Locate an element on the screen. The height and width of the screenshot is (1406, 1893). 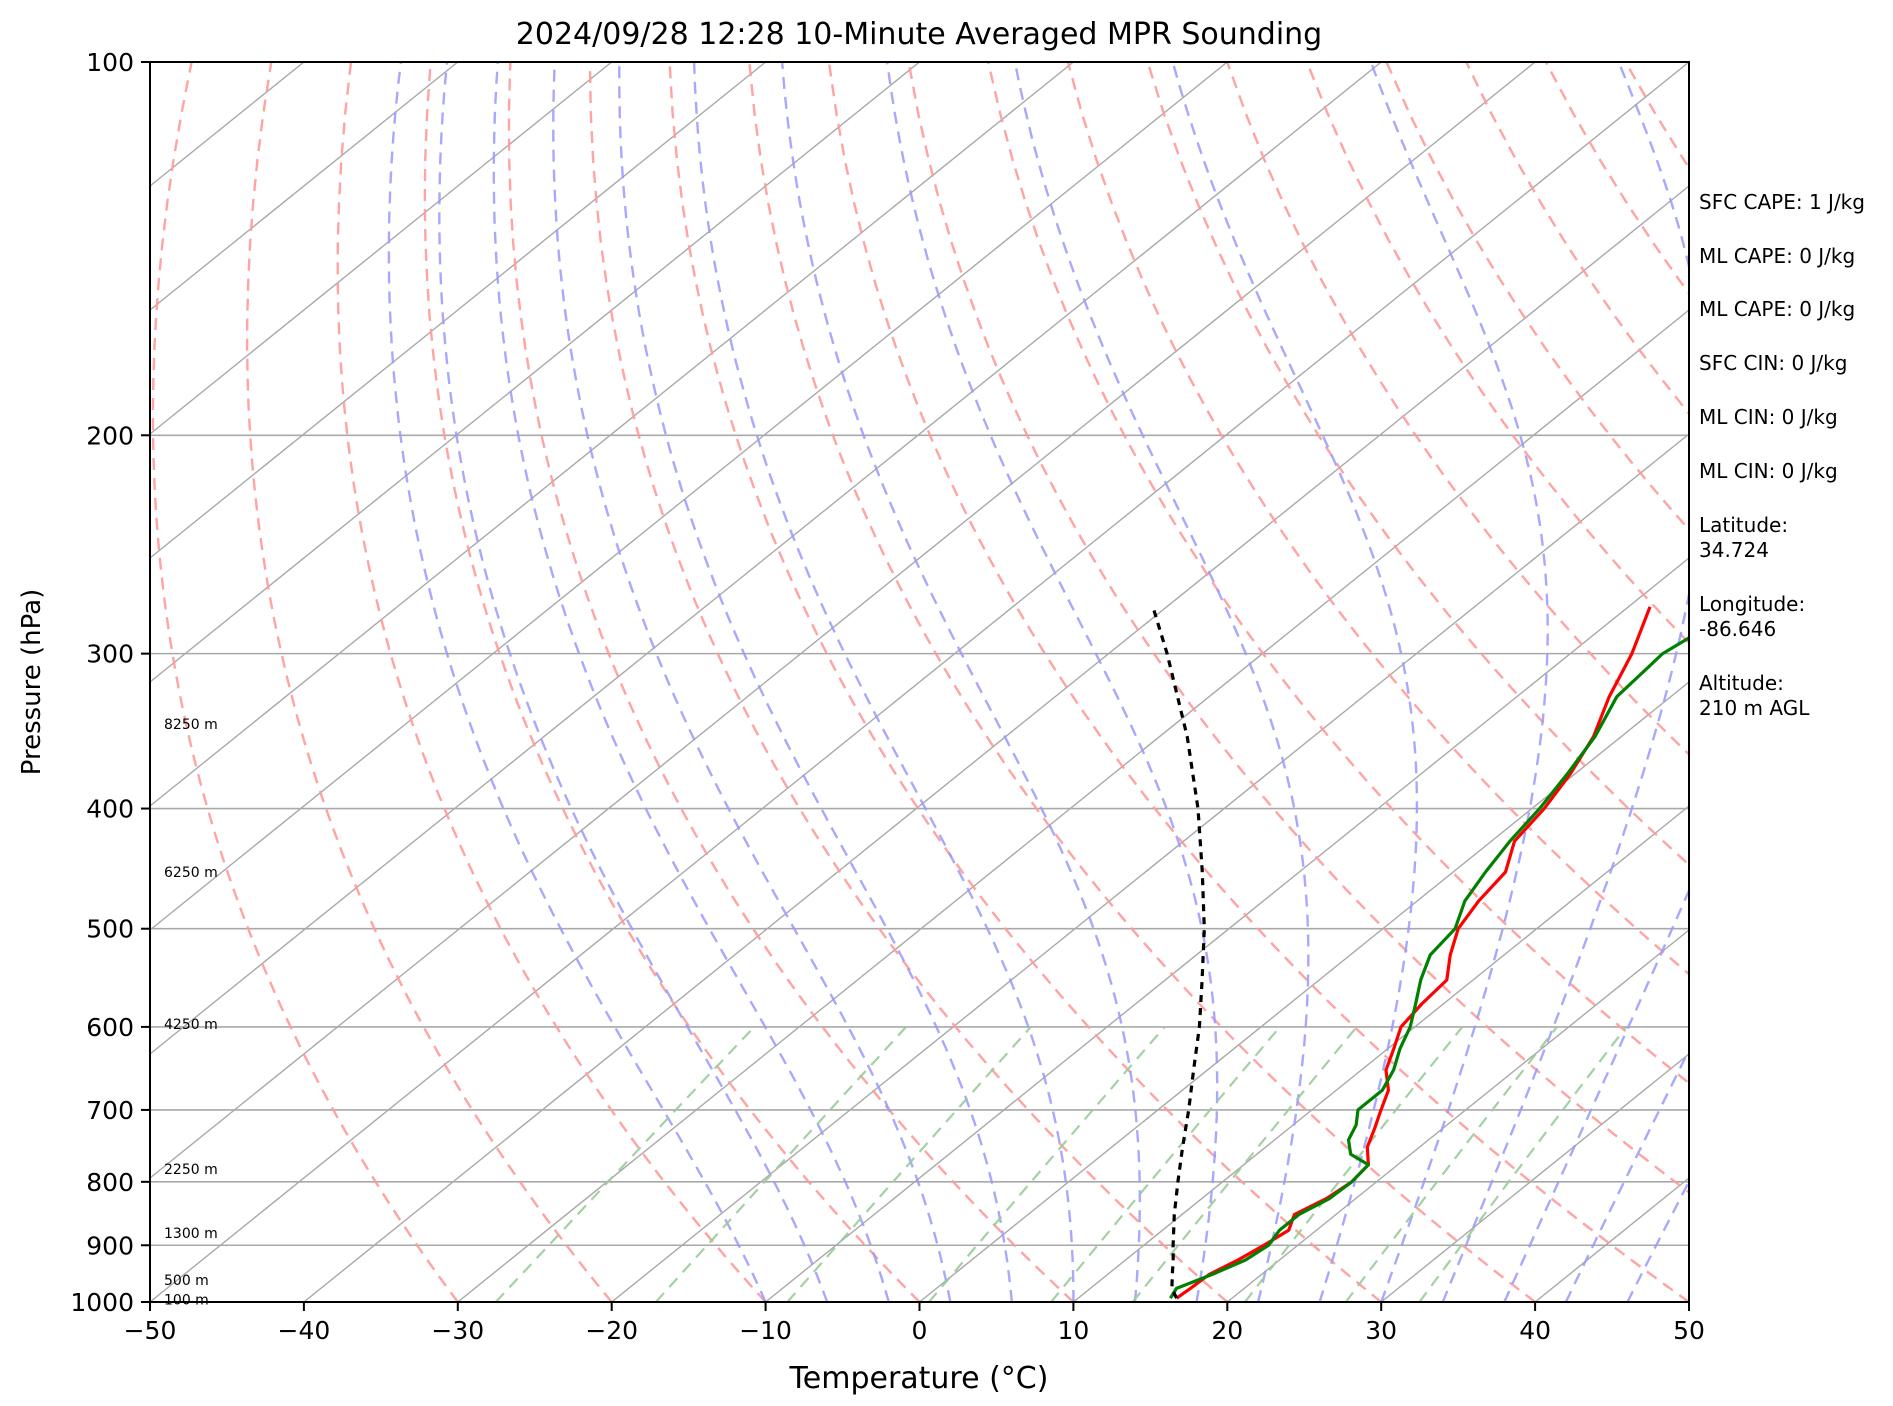
stat-altitude: Altitude: 210 m AGL is located at coordinates (1754, 696).